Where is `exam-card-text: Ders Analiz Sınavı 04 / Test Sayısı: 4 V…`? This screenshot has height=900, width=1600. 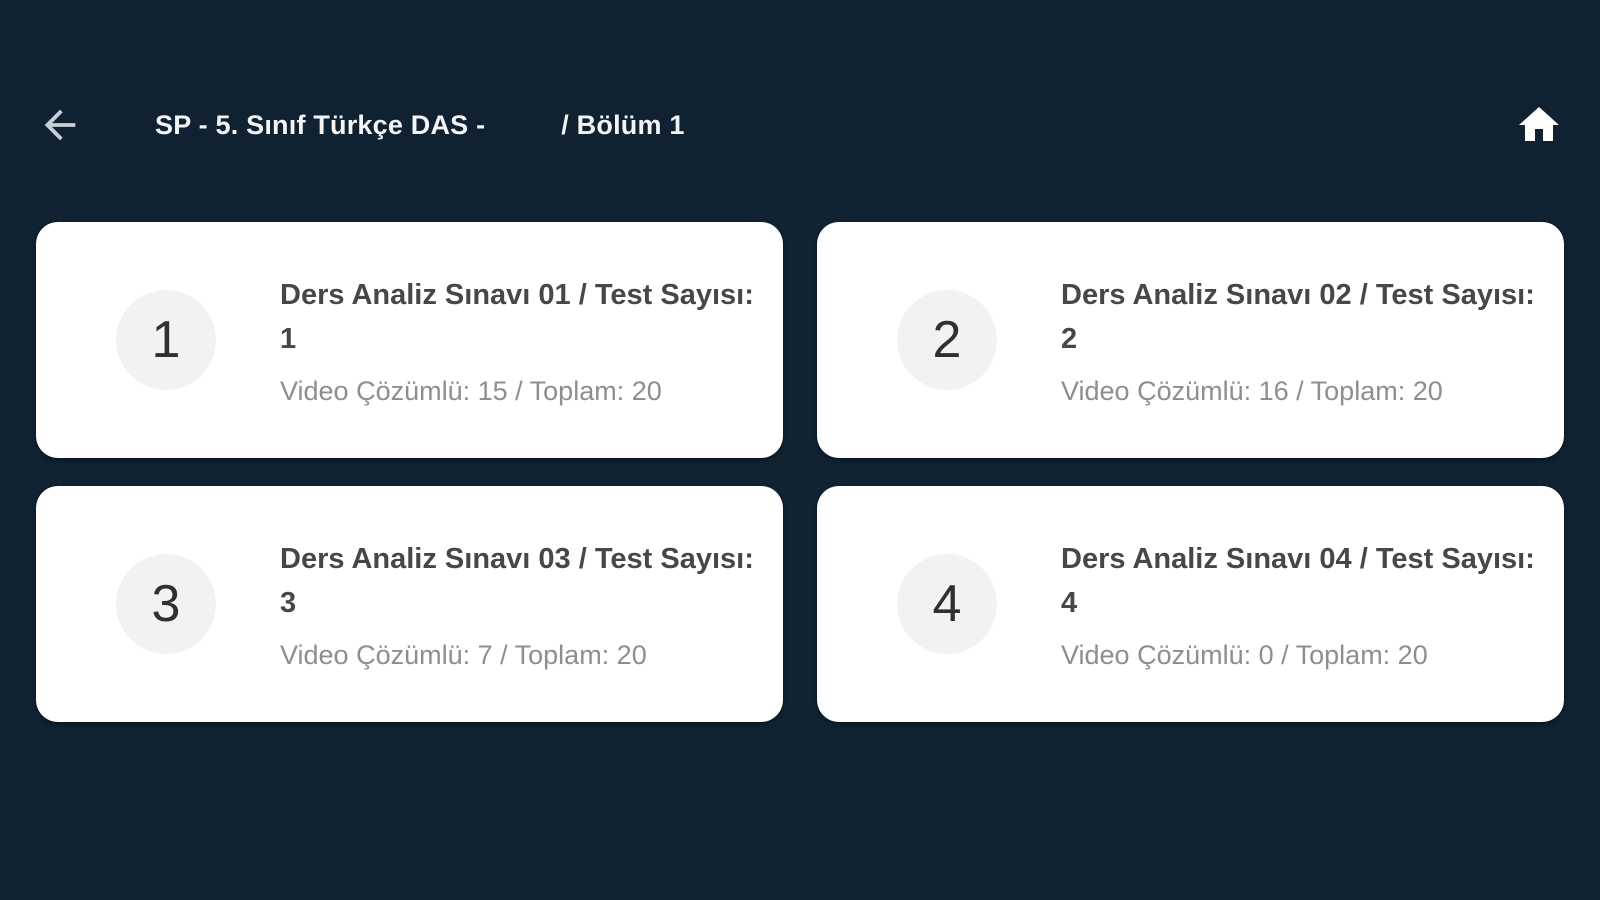
exam-card-text: Ders Analiz Sınavı 04 / Test Sayısı: 4 V… is located at coordinates (1298, 604).